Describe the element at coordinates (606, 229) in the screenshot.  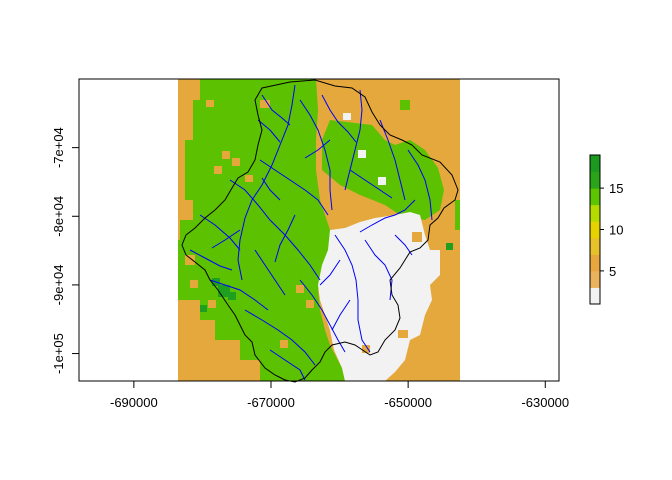
I see `color-legend: 5 10 15` at that location.